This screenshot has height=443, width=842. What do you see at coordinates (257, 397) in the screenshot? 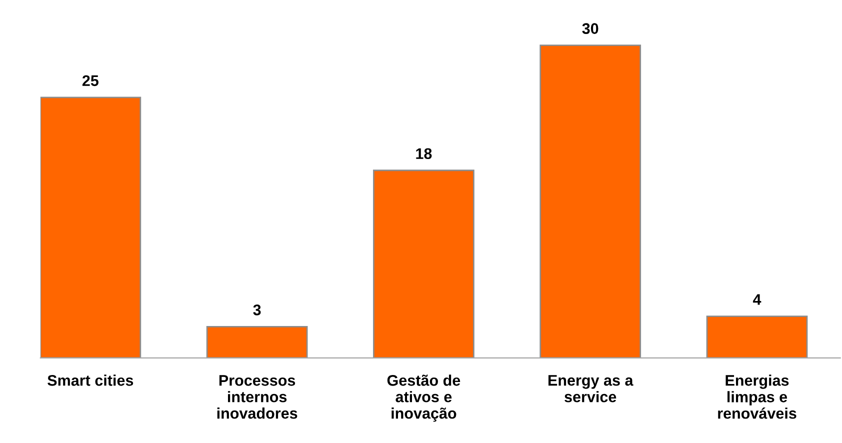
I see `x-tick-label: Processos internos inovadores` at bounding box center [257, 397].